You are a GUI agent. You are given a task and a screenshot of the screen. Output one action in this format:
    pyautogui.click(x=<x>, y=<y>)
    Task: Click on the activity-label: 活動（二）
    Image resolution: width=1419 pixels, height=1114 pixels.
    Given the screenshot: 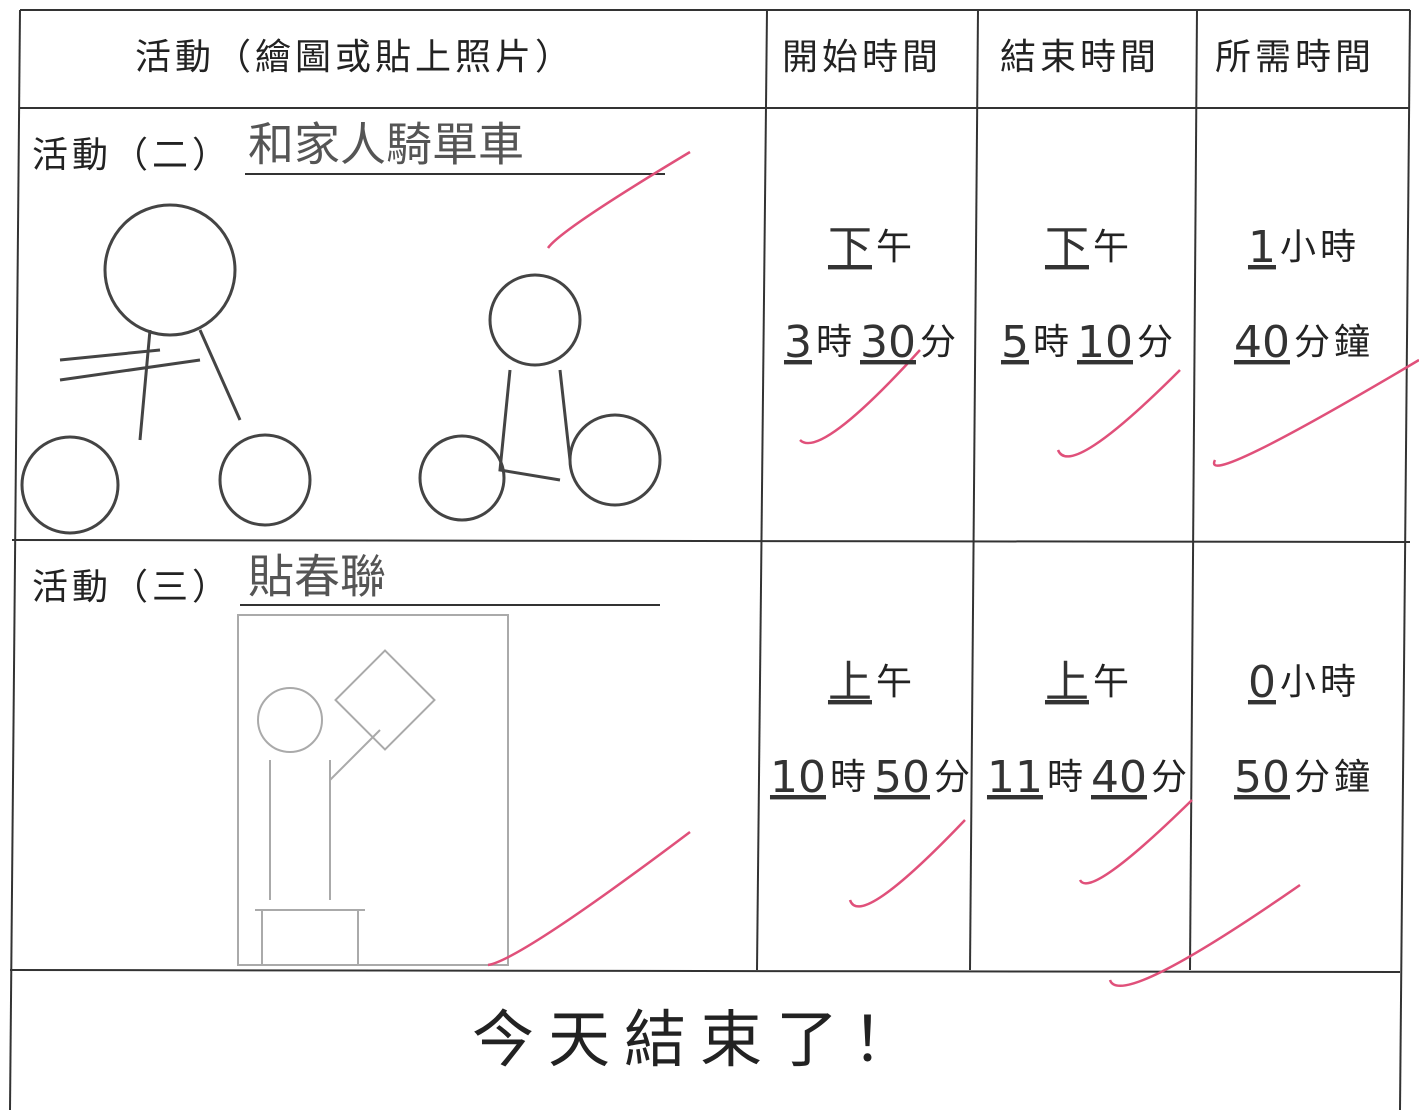 What is the action you would take?
    pyautogui.click(x=132, y=155)
    